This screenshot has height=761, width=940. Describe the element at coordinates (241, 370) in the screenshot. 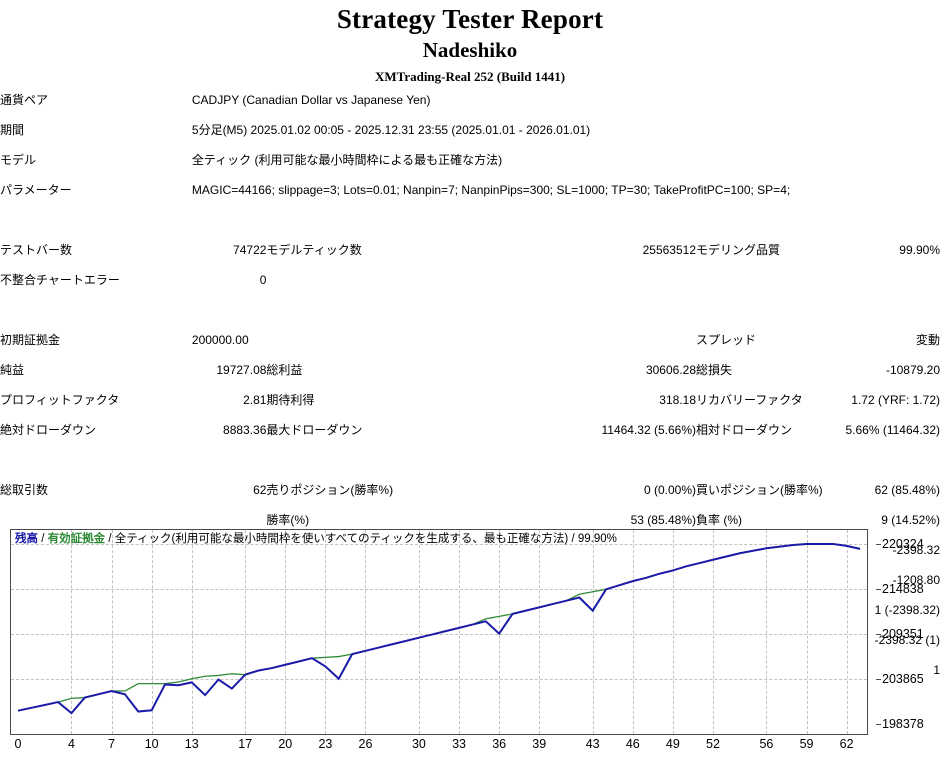

I see `net-profit-value: 19727.08` at that location.